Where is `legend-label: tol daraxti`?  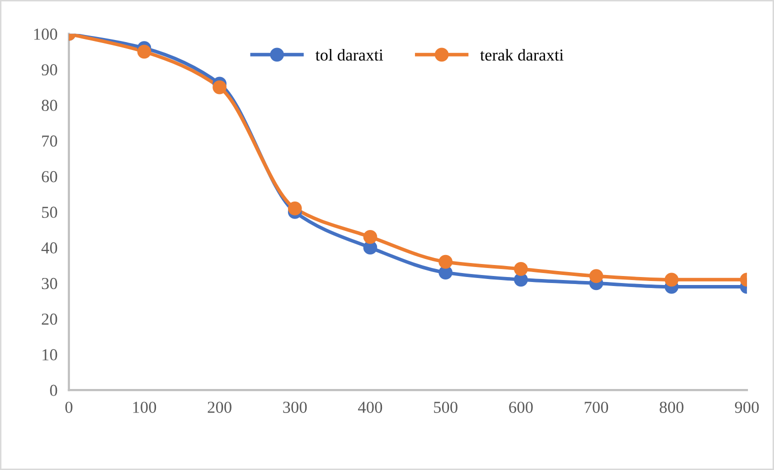
legend-label: tol daraxti is located at coordinates (350, 54).